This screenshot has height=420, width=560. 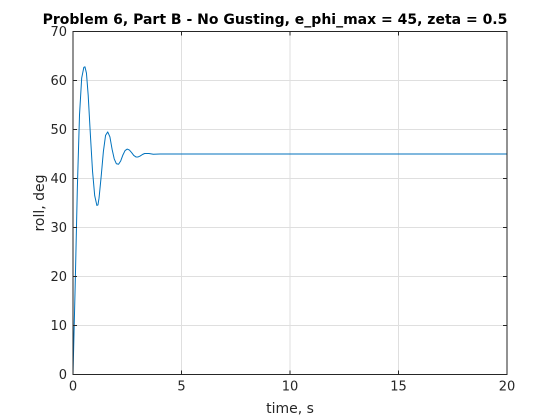 What do you see at coordinates (290, 387) in the screenshot?
I see `x-tick-label: 10` at bounding box center [290, 387].